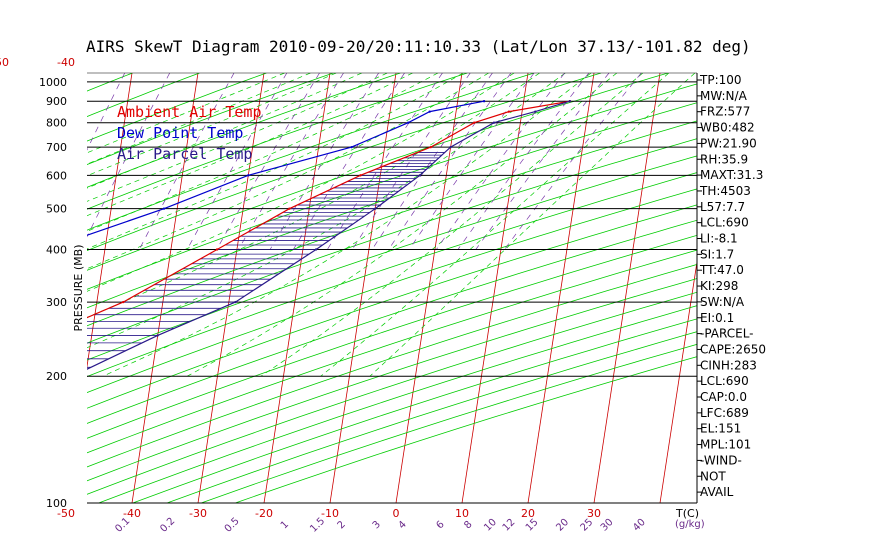  Describe the element at coordinates (342, 525) in the screenshot. I see `mixing-ratio-label: 2` at that location.